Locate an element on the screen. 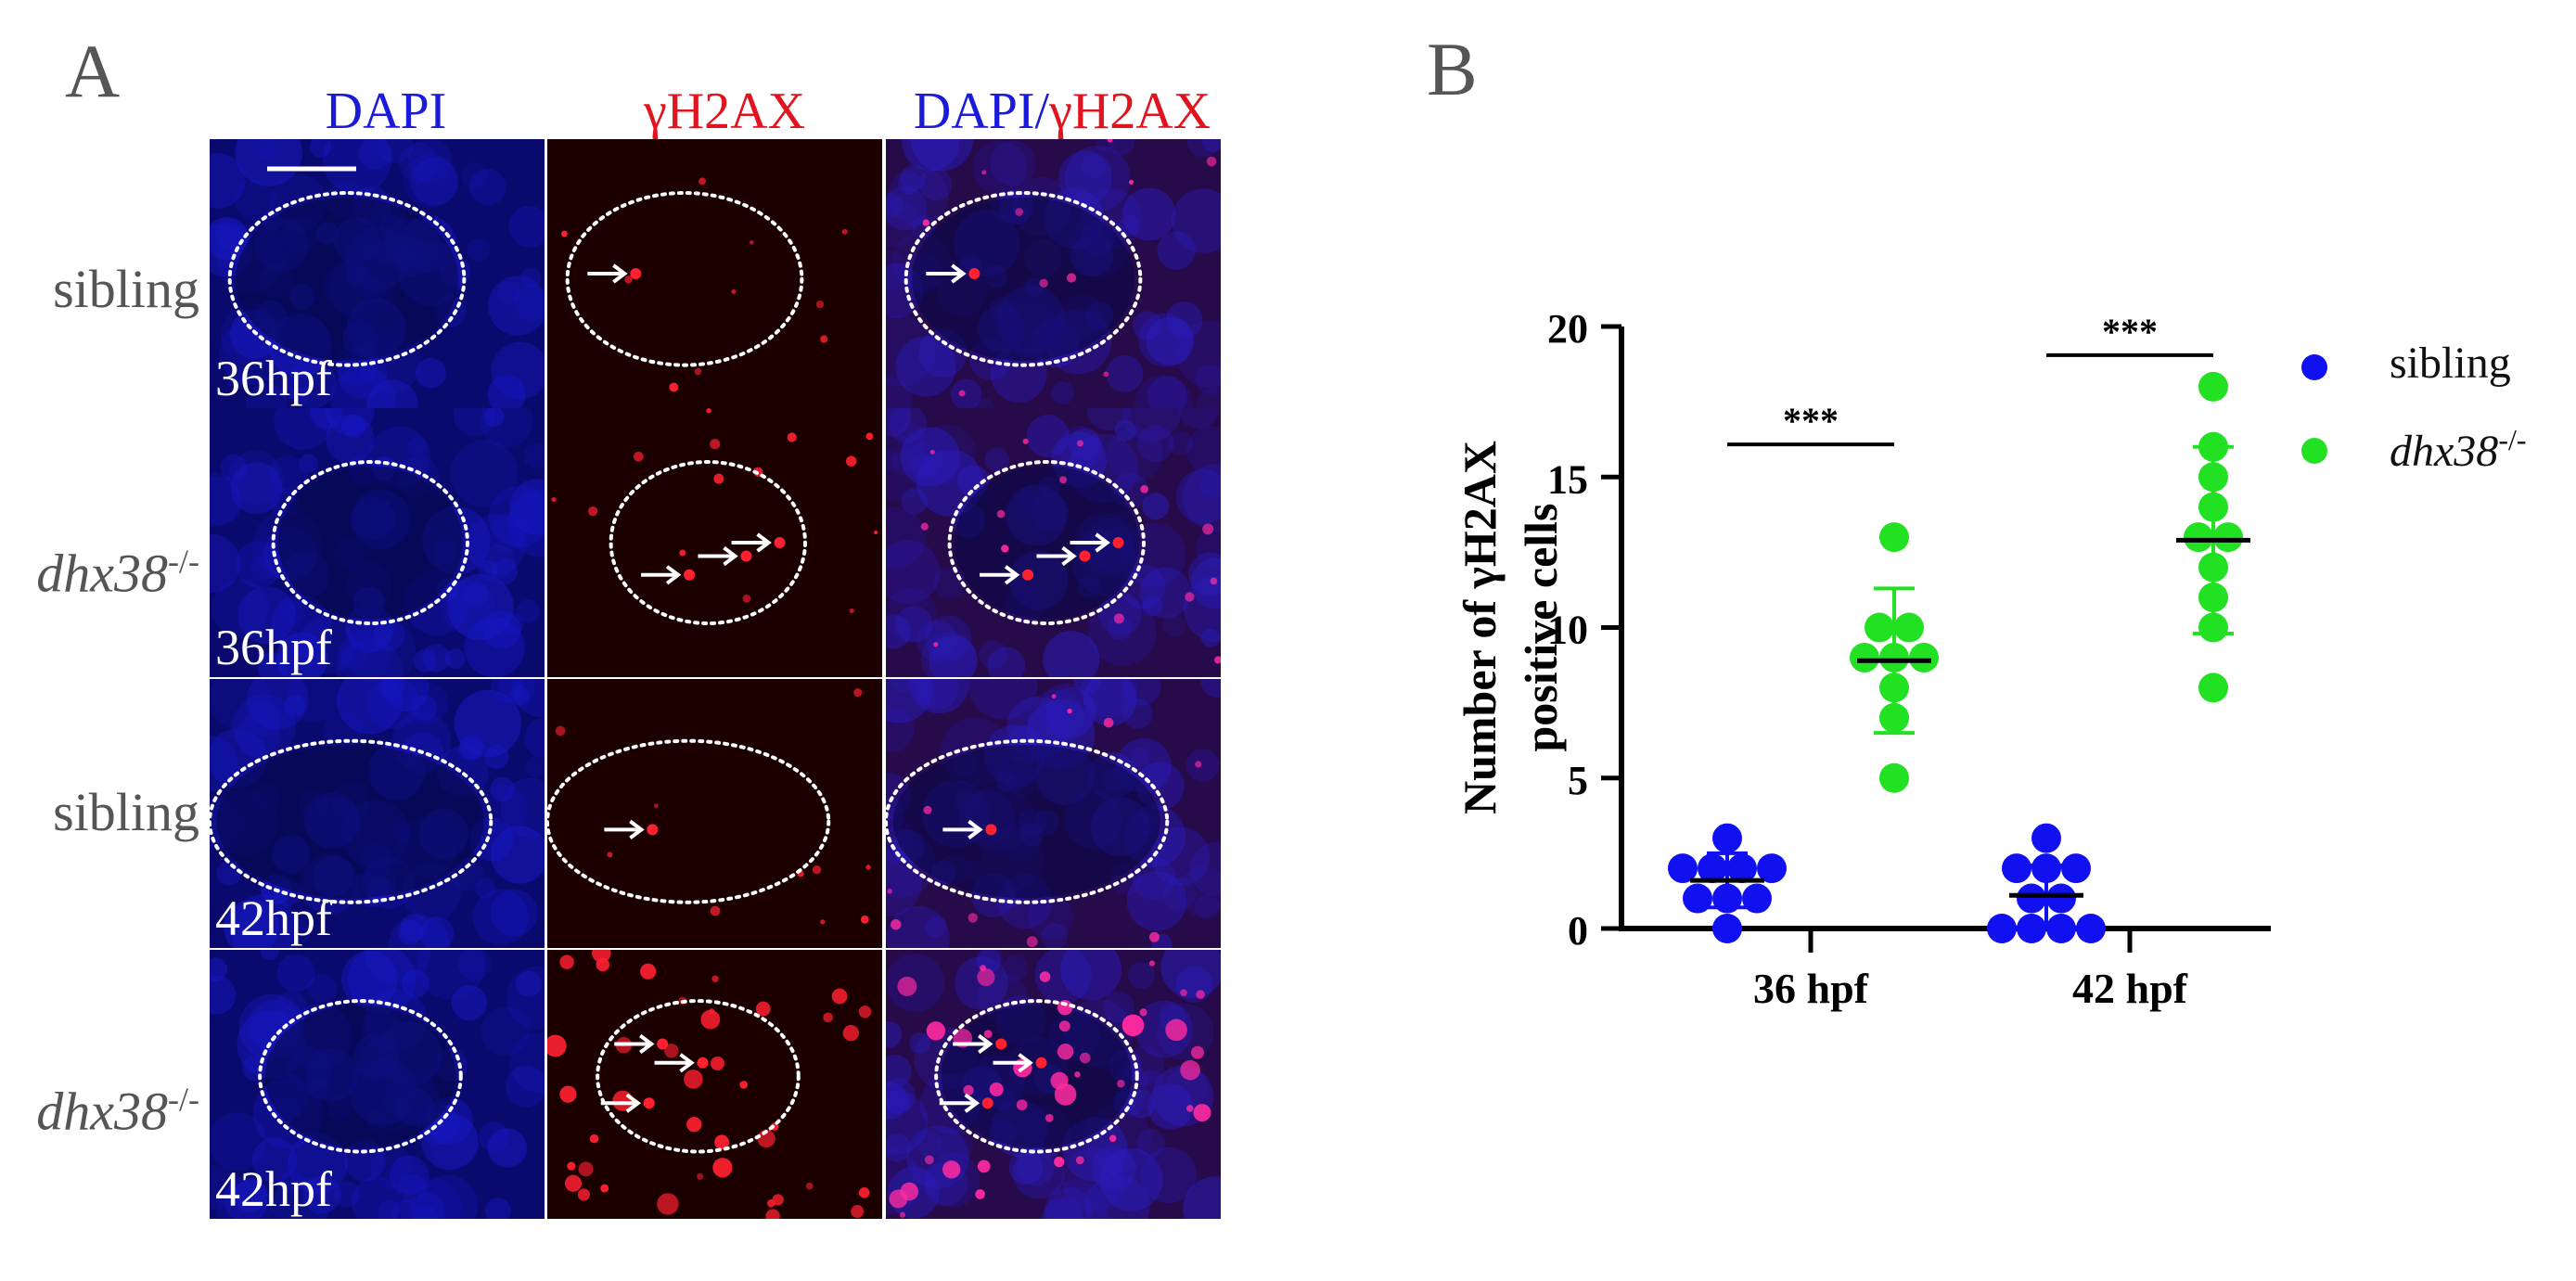  legend-dot-sibling is located at coordinates (2314, 367).